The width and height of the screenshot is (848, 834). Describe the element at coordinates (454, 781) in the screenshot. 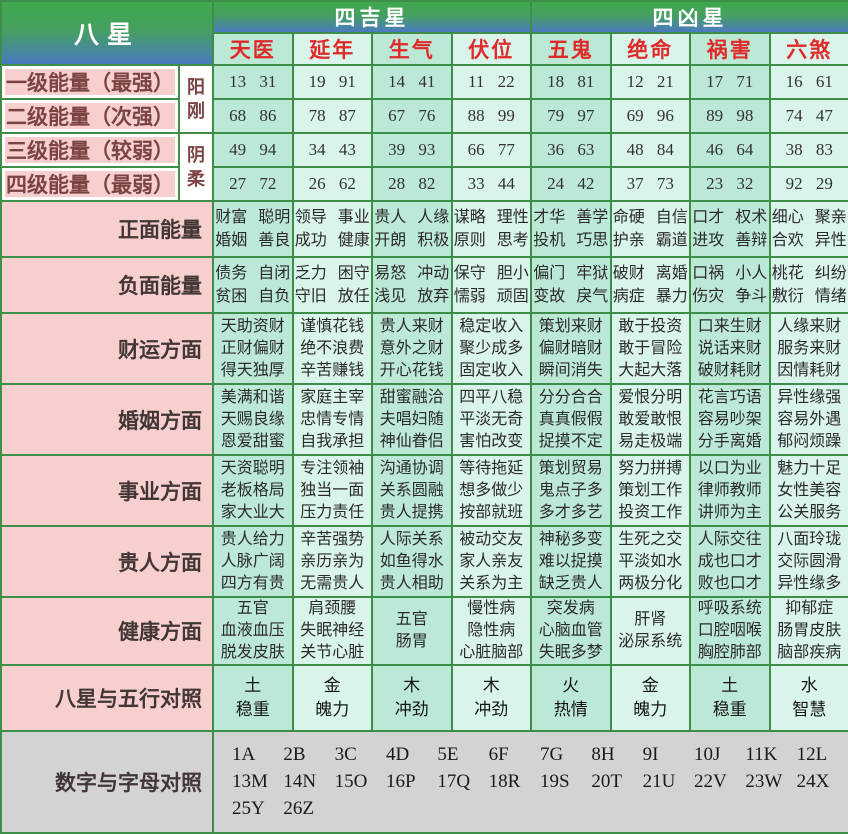

I see `number-letter-item: 17Q` at that location.